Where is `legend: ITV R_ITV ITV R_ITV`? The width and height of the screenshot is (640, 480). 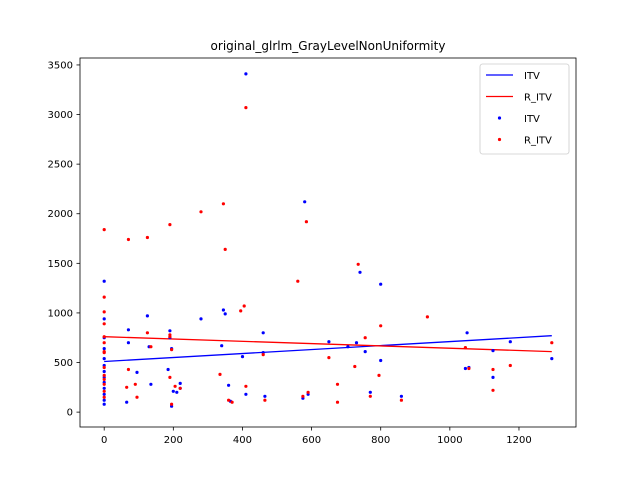 legend: ITV R_ITV ITV R_ITV is located at coordinates (524, 109).